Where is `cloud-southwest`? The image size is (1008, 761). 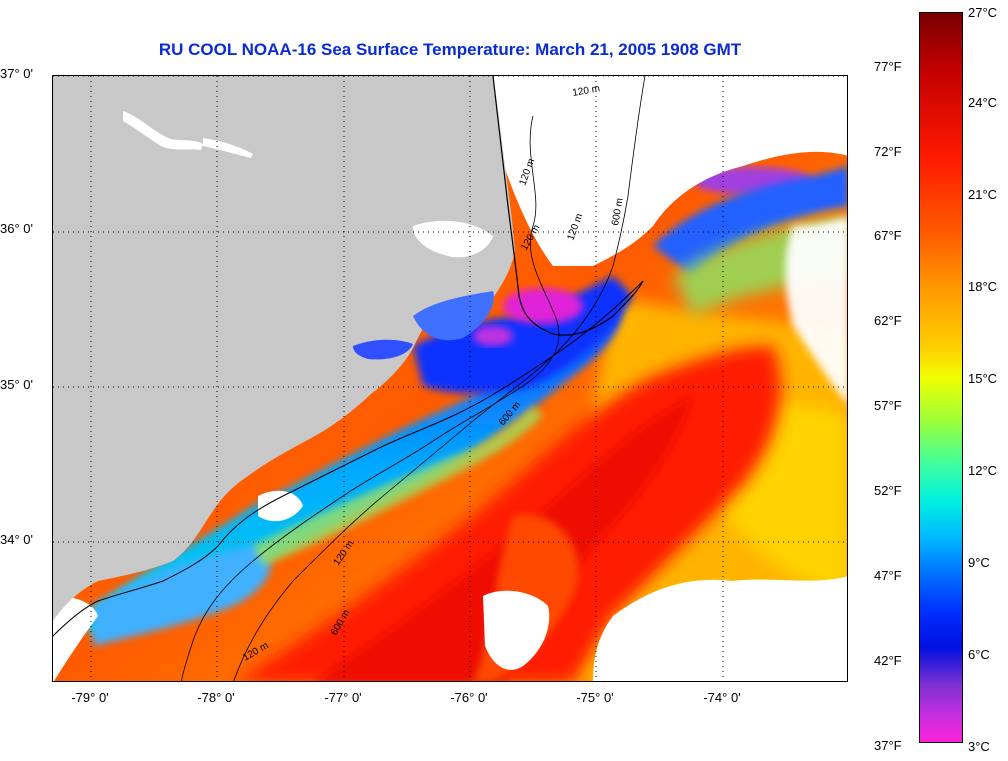
cloud-southwest is located at coordinates (75, 638).